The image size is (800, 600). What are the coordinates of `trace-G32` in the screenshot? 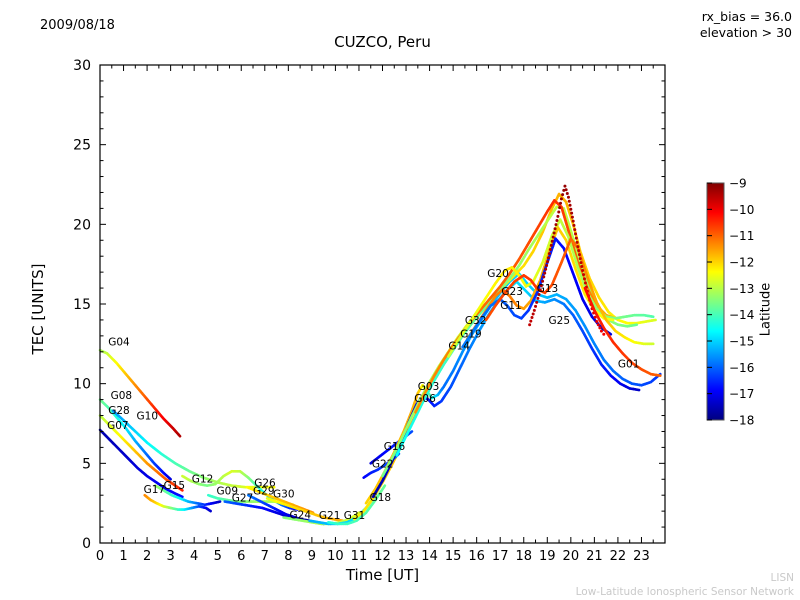 It's located at (515, 306).